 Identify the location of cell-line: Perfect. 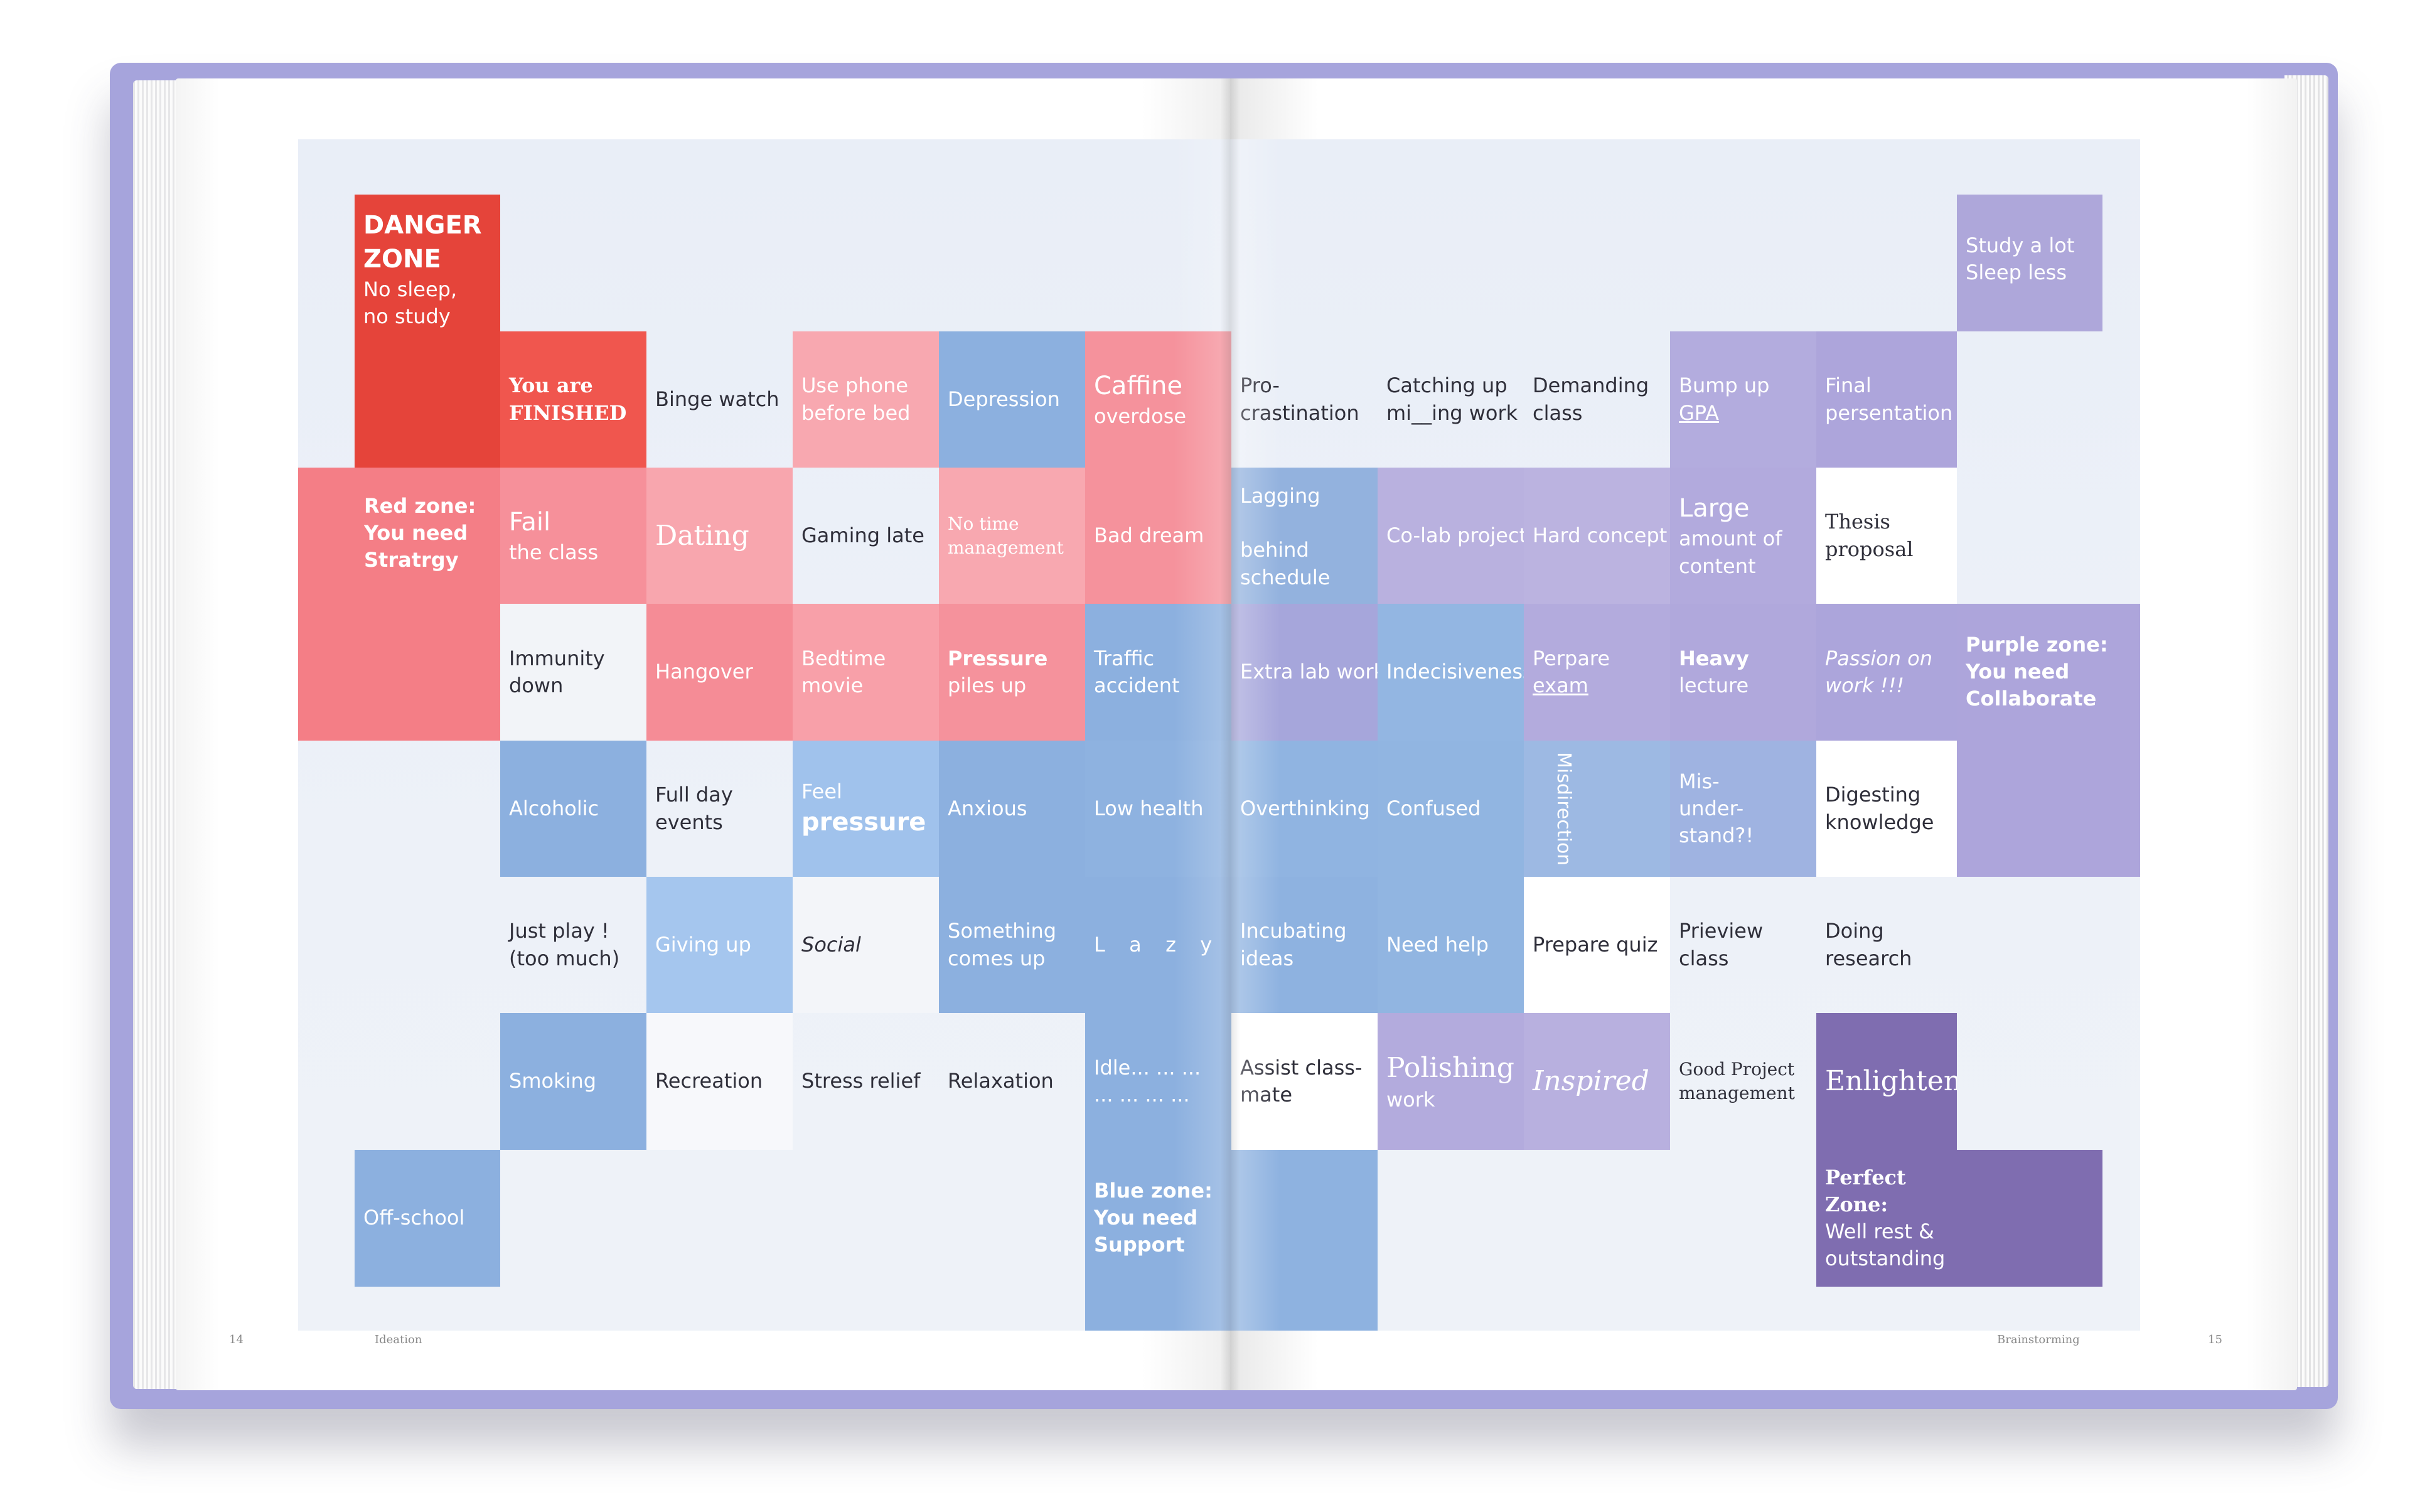
(1865, 1177).